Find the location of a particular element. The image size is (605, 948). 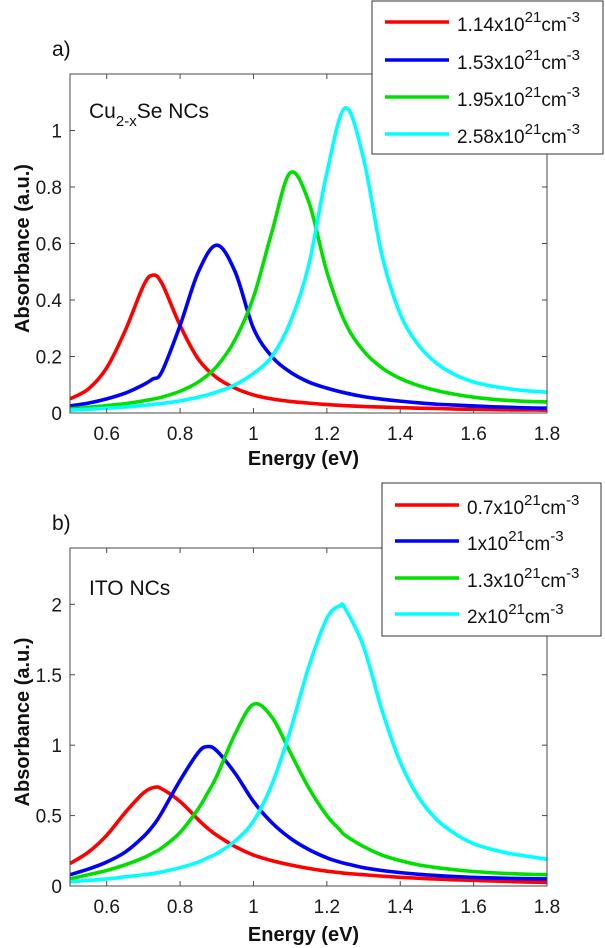

legend-entry-3: 1.95x1021cm-3 is located at coordinates (518, 97).